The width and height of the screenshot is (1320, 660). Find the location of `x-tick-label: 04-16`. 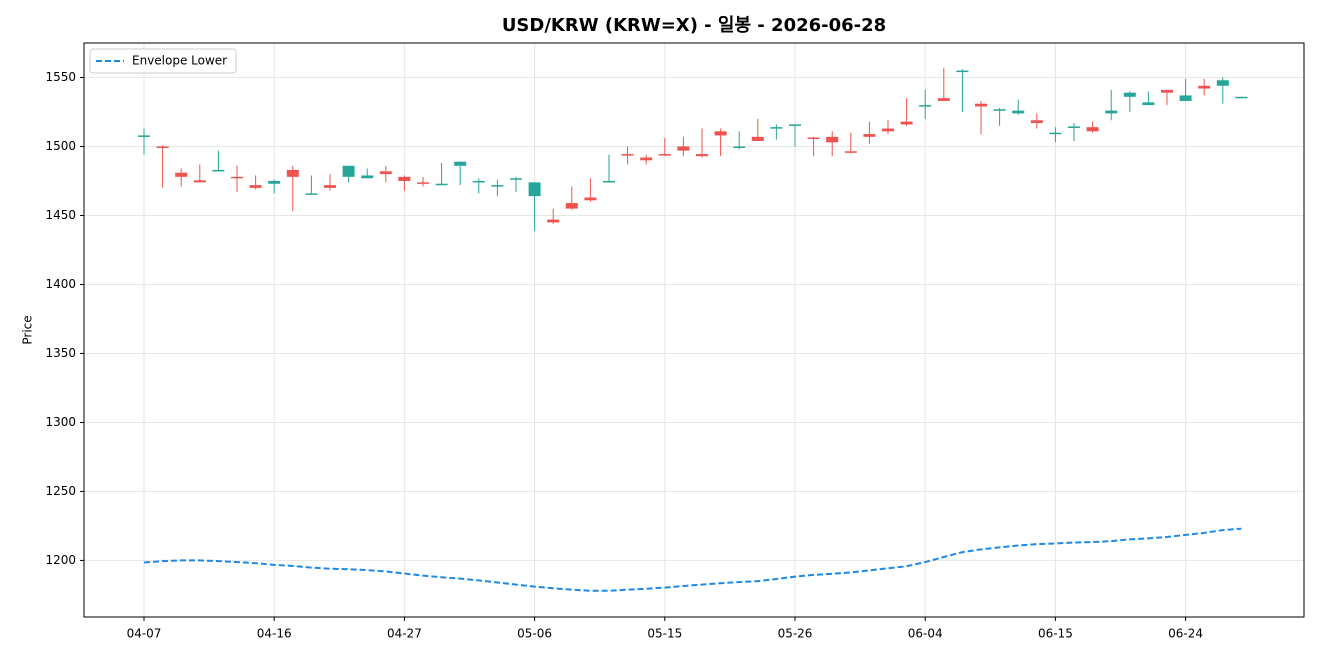

x-tick-label: 04-16 is located at coordinates (274, 634).